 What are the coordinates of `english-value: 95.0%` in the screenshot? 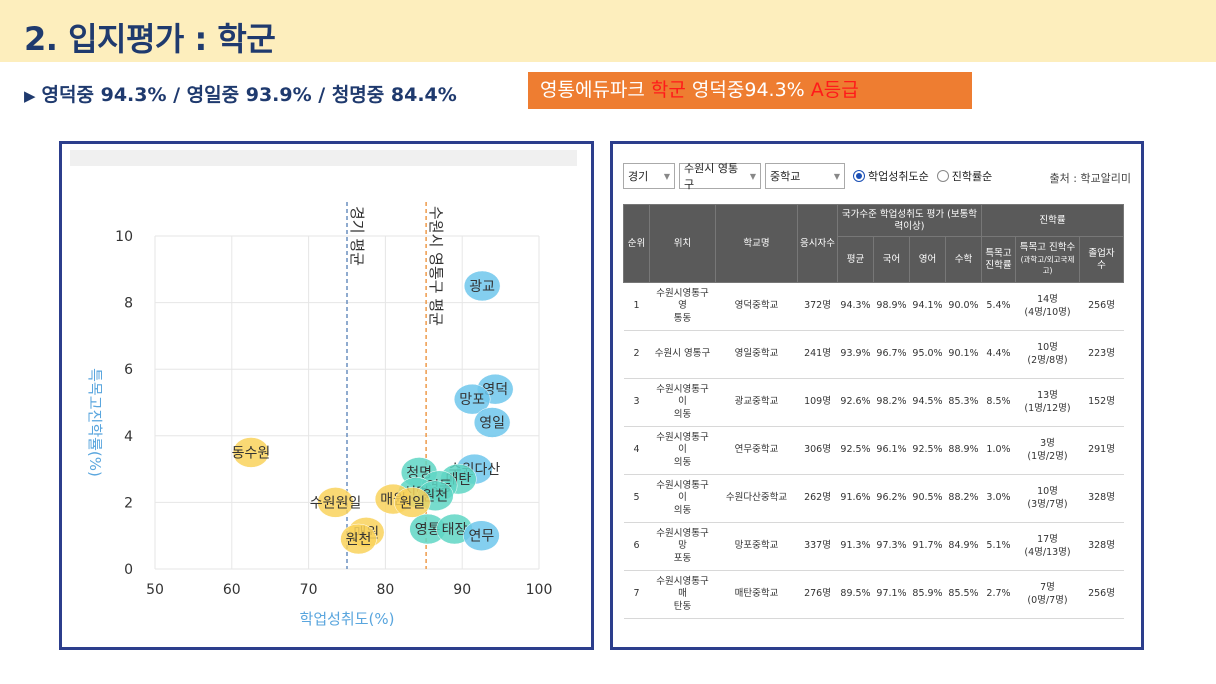 It's located at (927, 354).